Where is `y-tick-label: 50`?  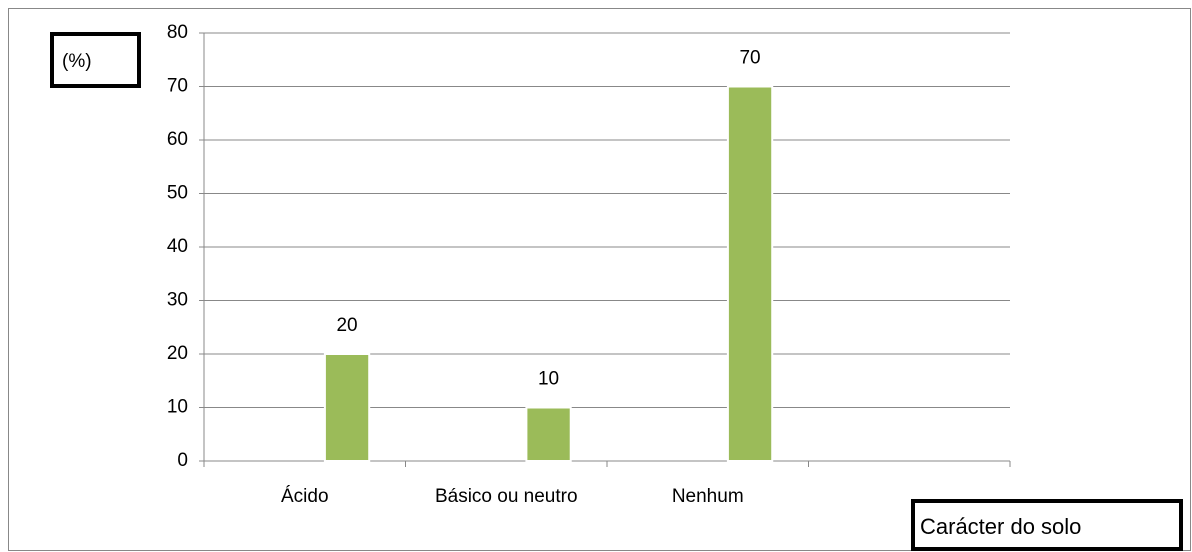
y-tick-label: 50 is located at coordinates (177, 193).